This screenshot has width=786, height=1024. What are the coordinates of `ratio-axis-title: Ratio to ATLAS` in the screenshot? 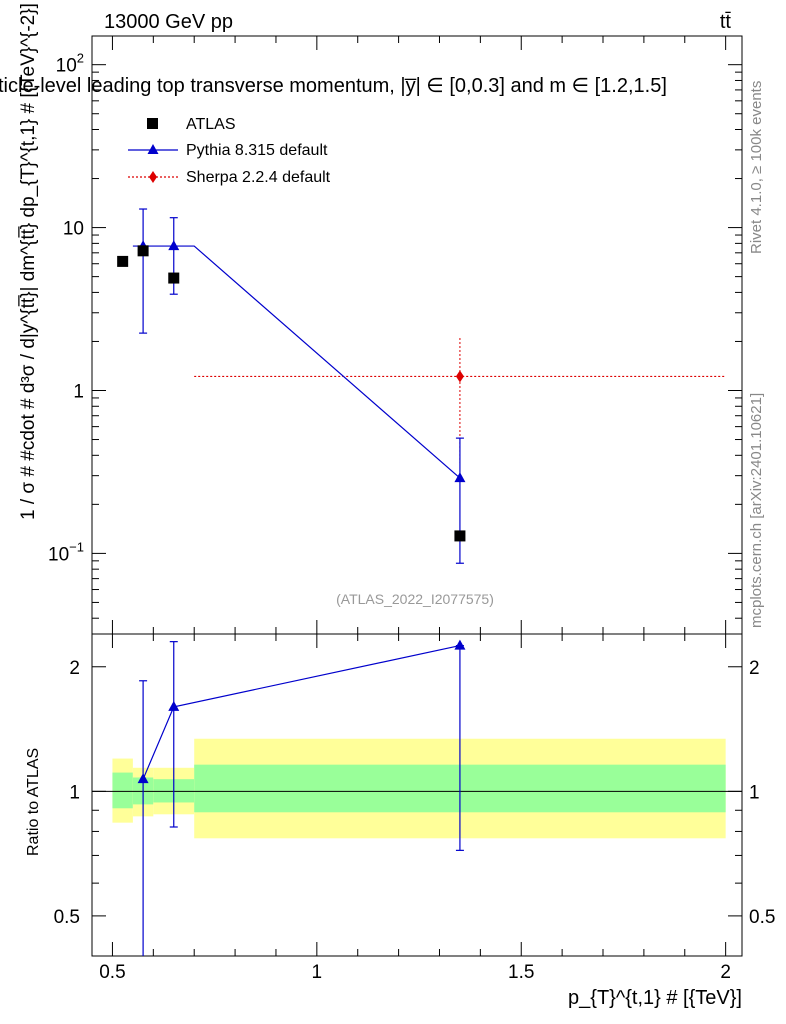 It's located at (33, 802).